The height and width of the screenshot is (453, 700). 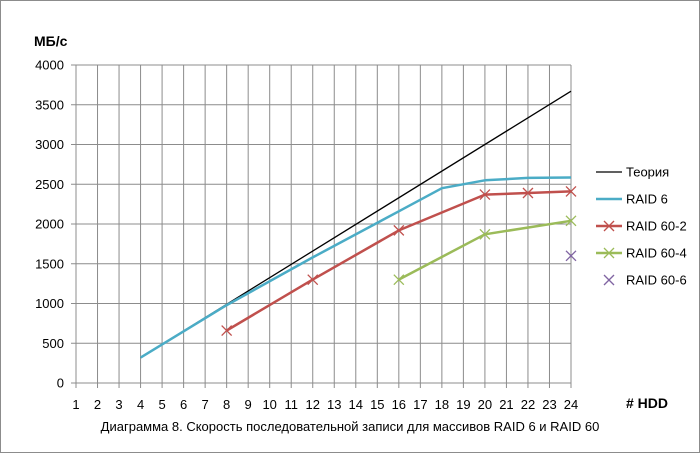 I want to click on y-tick-label: 4000, so click(x=49, y=65).